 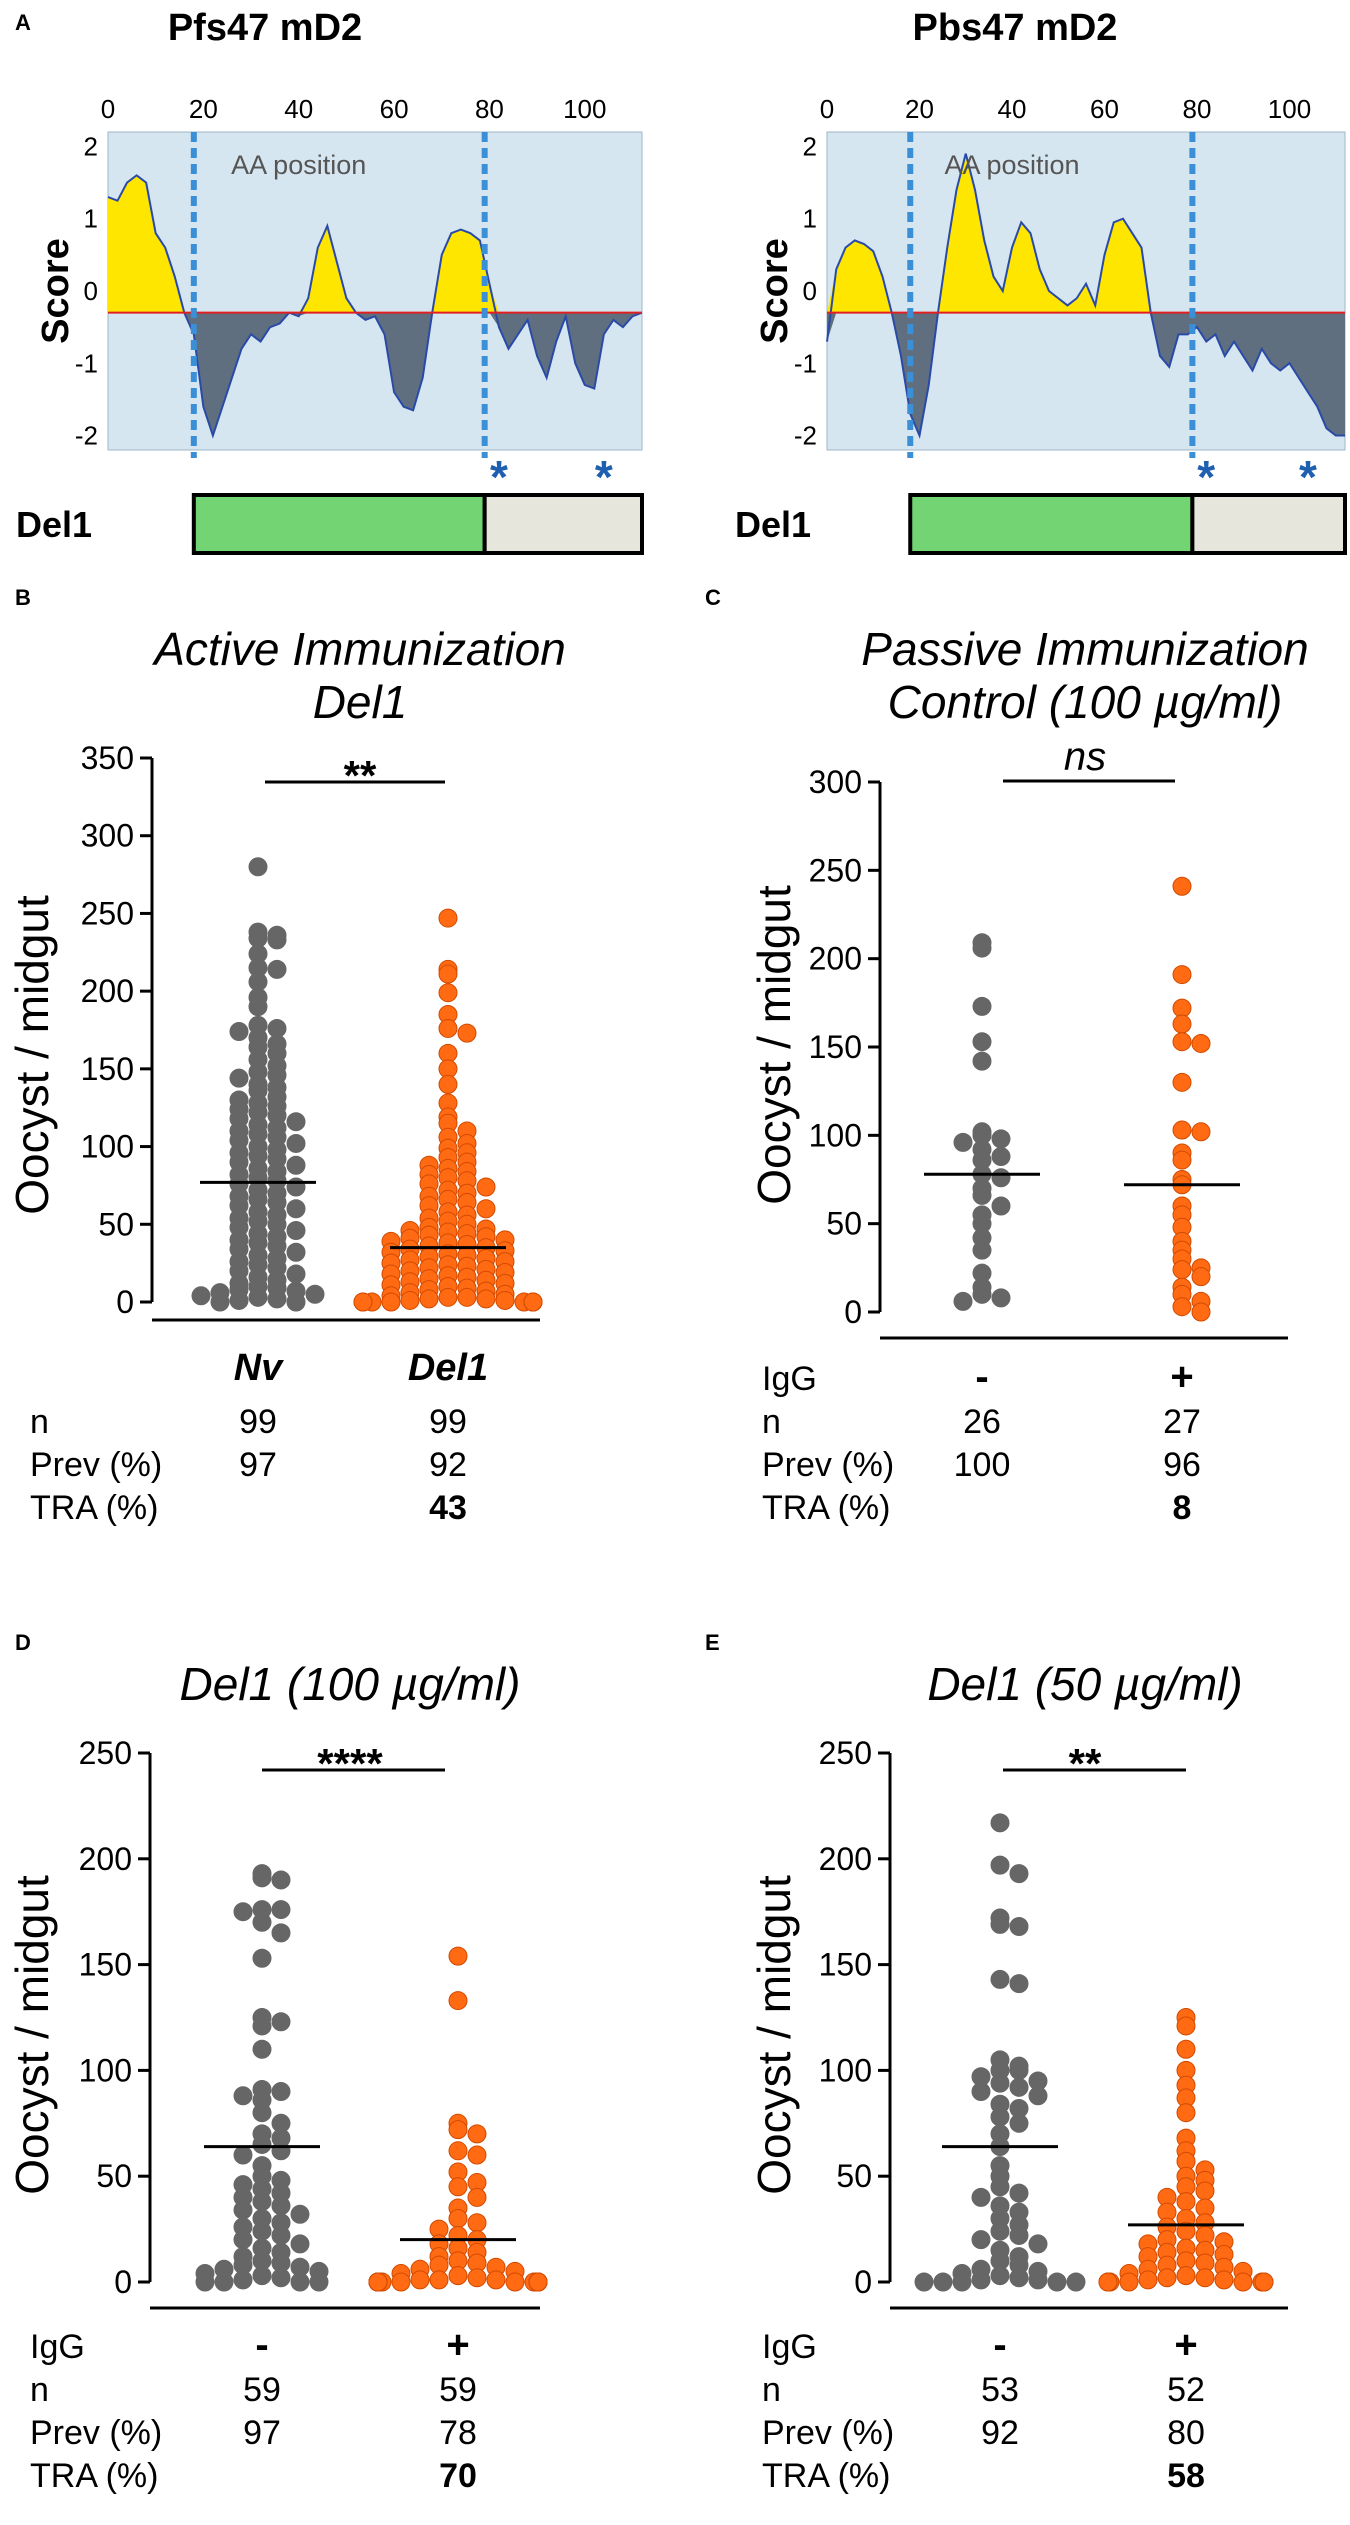 I want to click on table-cell-col2: 78, so click(x=458, y=2433).